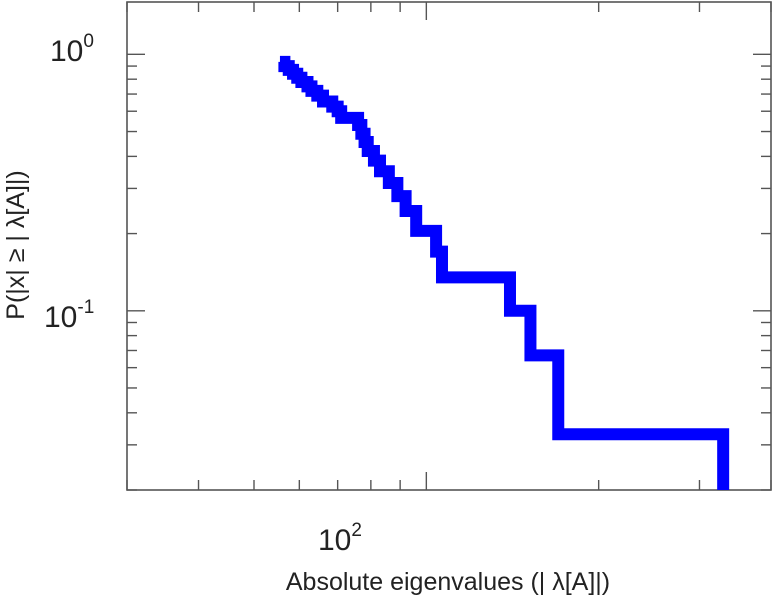 The image size is (775, 600). Describe the element at coordinates (356, 530) in the screenshot. I see `x-tick-exponent: 2` at that location.